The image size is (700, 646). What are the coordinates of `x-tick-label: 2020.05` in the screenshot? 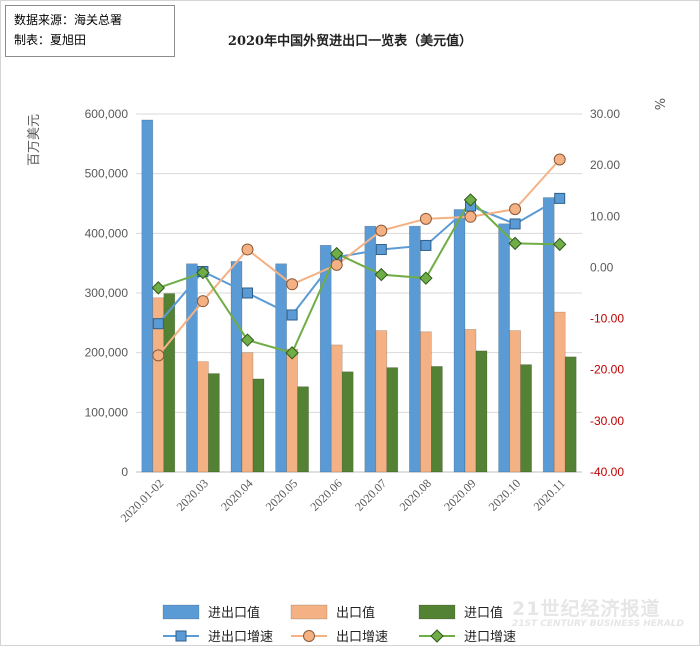 It's located at (281, 494).